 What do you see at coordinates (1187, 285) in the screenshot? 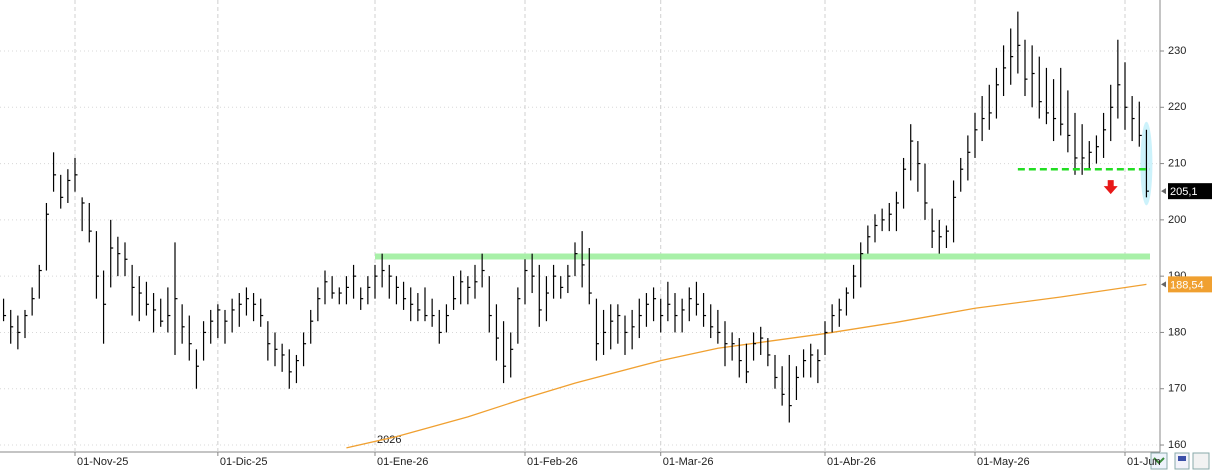
I see `ma-tag: 188,54` at bounding box center [1187, 285].